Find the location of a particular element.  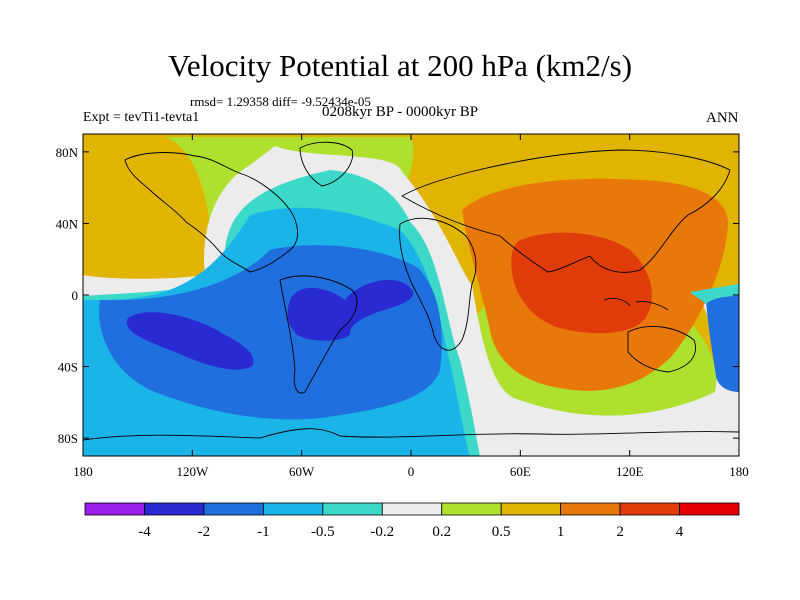

band-blue-pacific-edge is located at coordinates (722, 342).